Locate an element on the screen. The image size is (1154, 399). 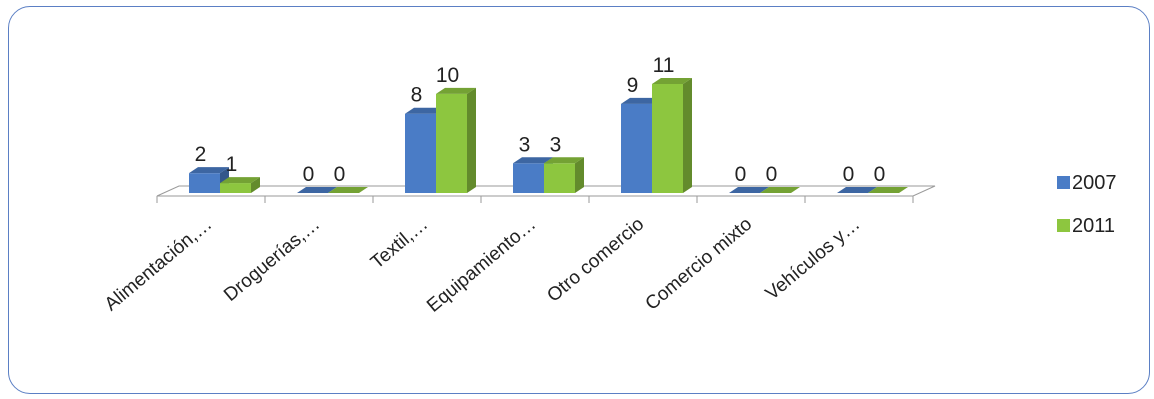
data-label: 9 is located at coordinates (633, 85).